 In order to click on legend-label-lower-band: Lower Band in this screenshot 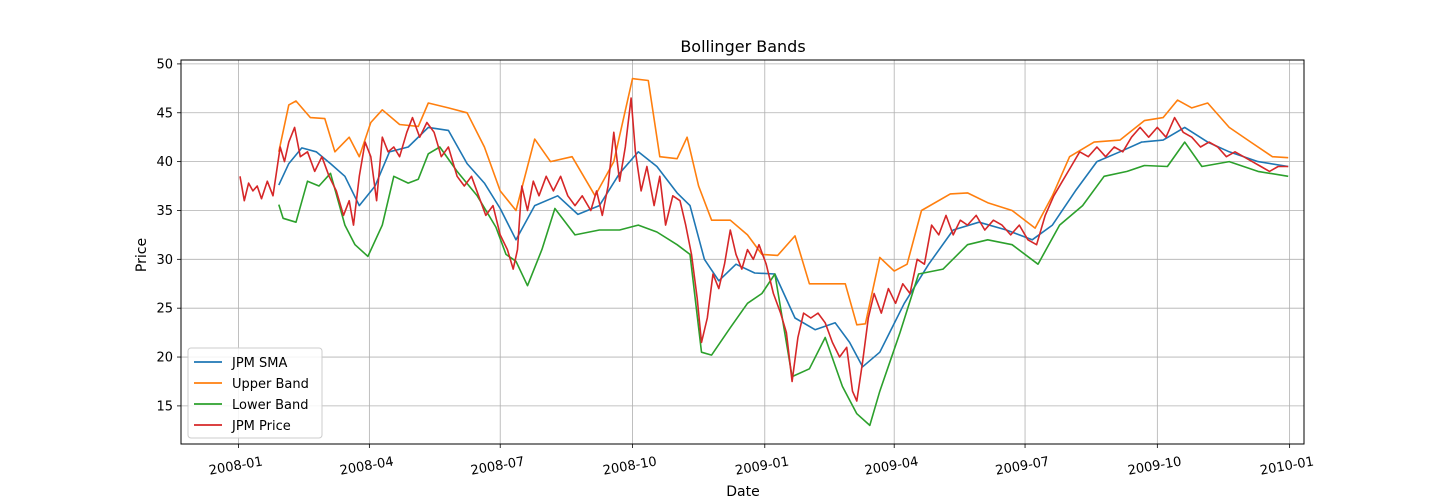, I will do `click(270, 405)`.